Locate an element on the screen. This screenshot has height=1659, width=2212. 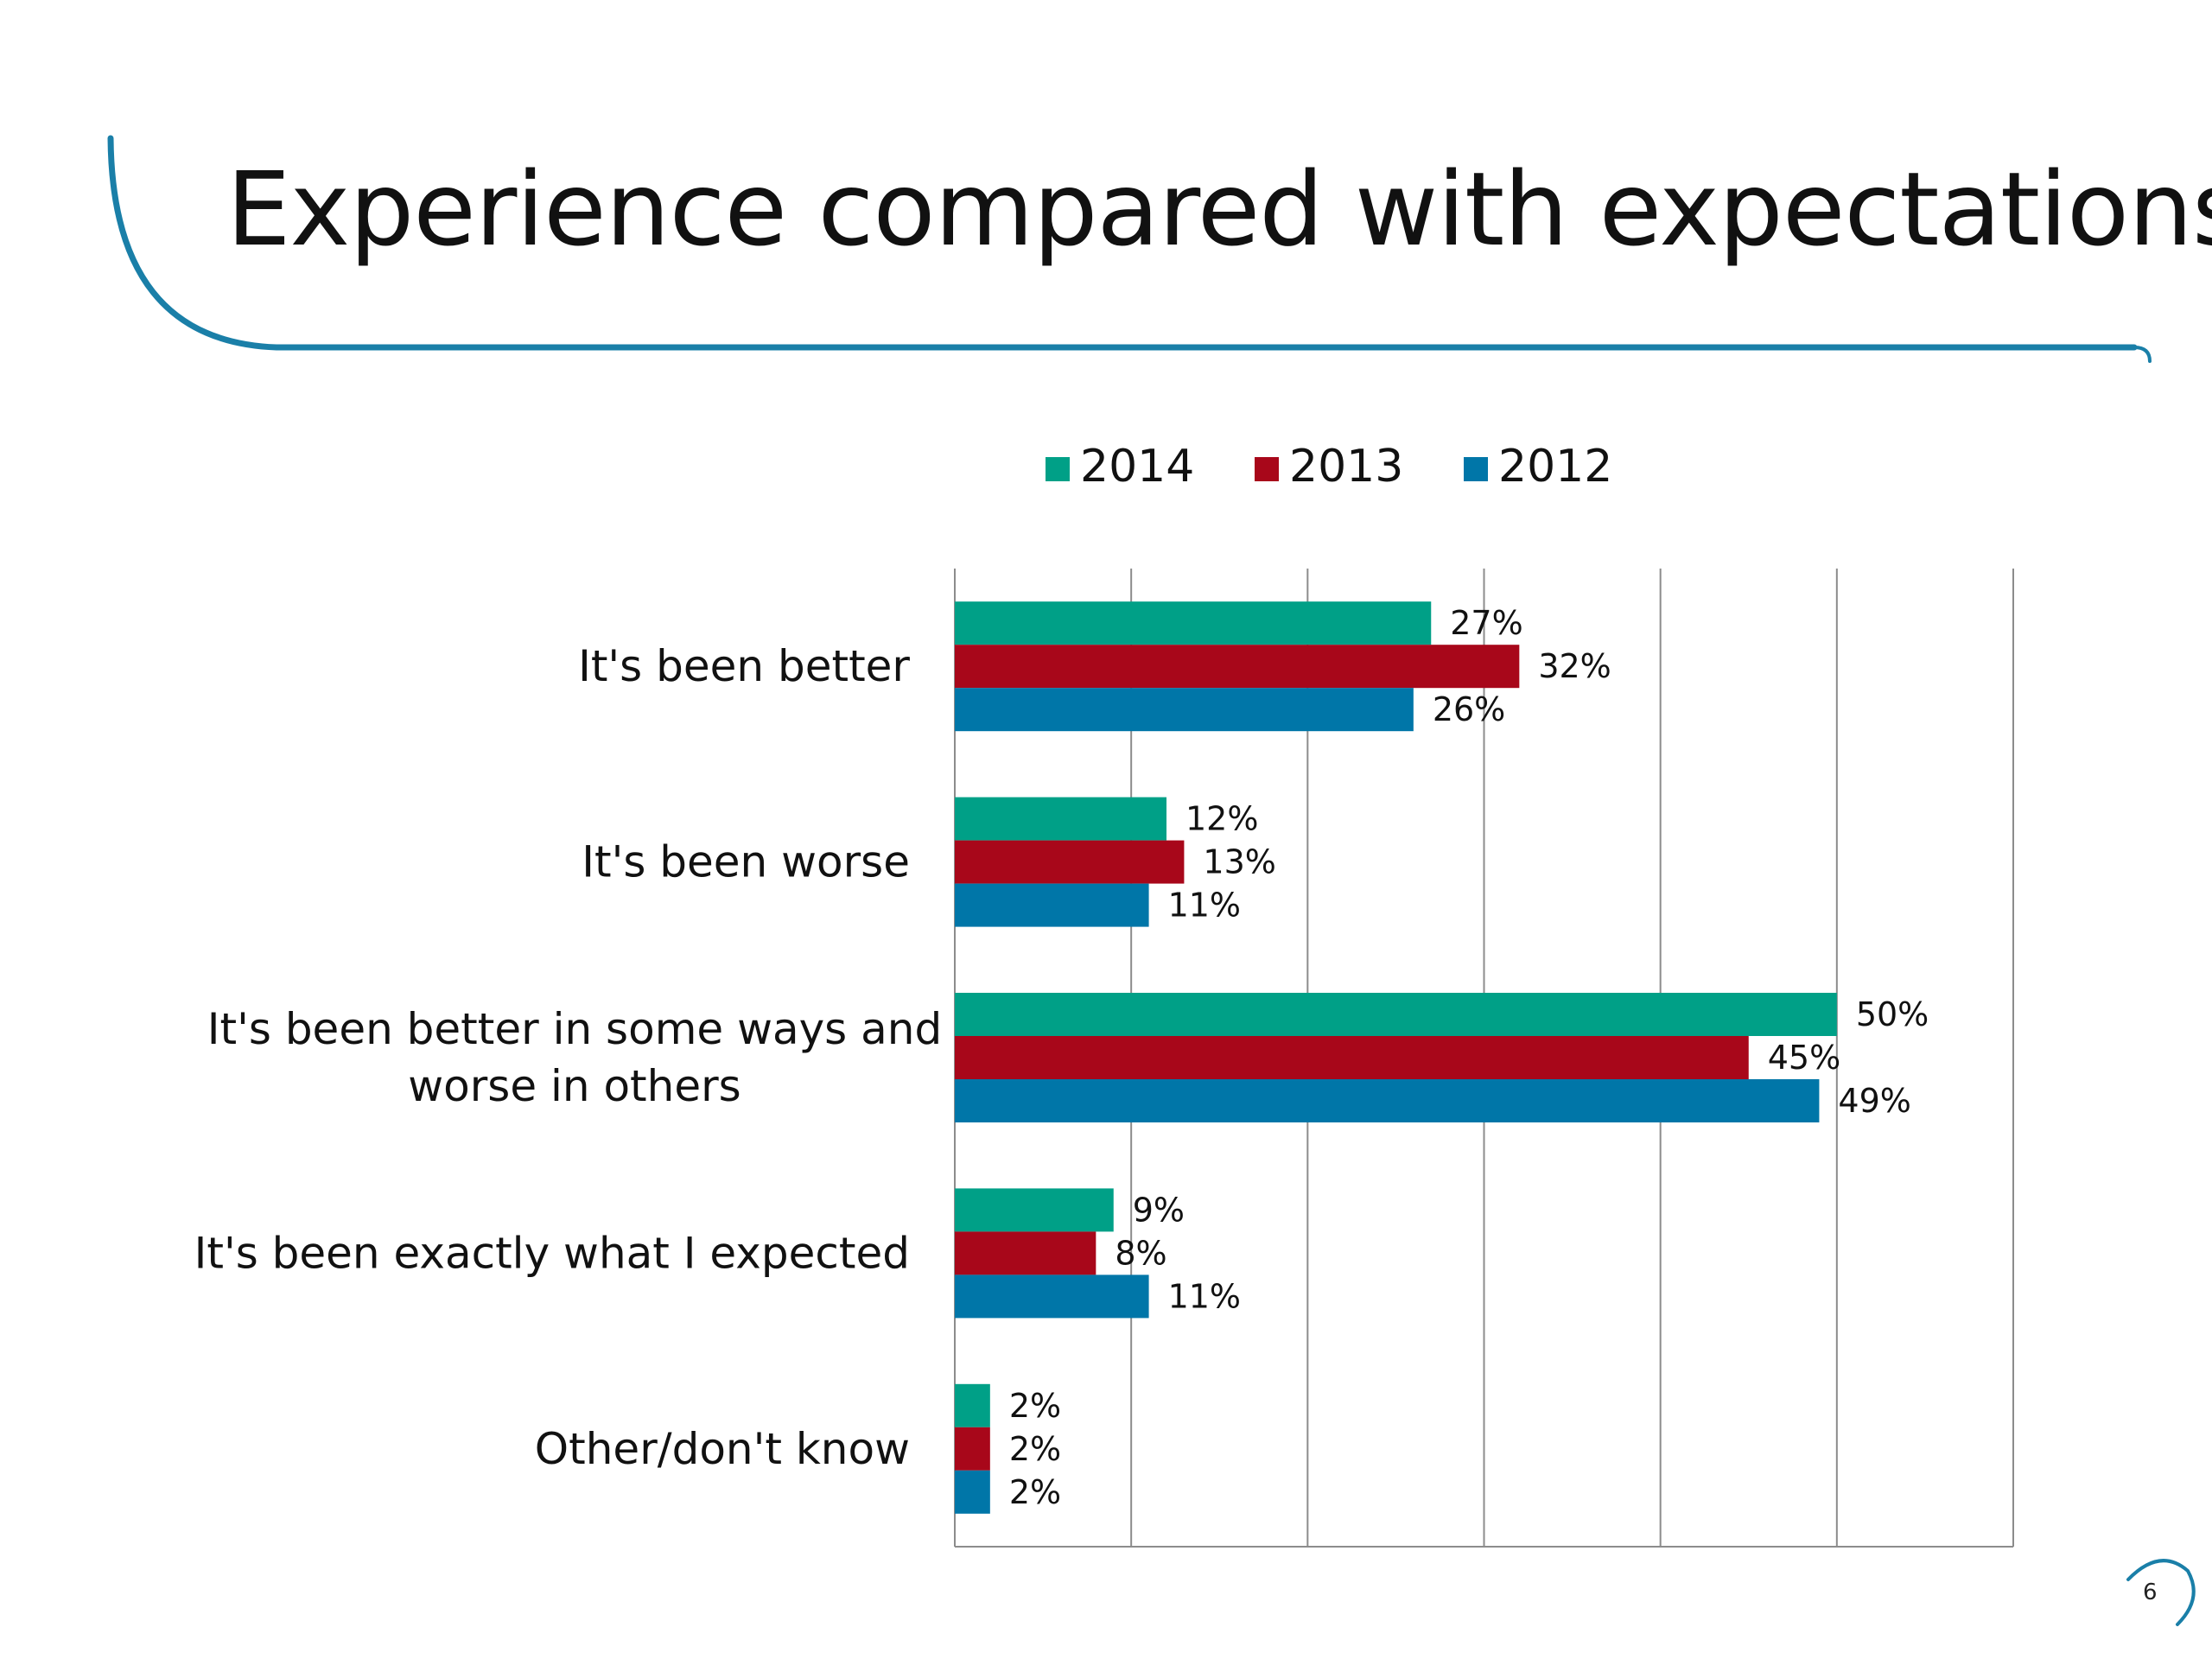
category-label: worse in others is located at coordinates (574, 1086).